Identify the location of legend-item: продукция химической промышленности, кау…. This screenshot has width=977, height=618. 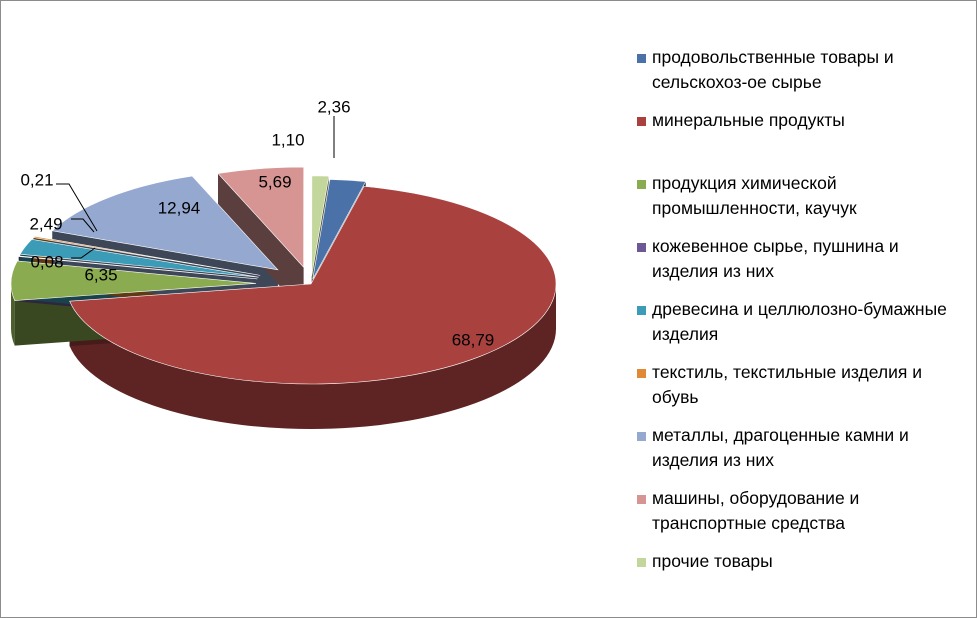
(794, 196).